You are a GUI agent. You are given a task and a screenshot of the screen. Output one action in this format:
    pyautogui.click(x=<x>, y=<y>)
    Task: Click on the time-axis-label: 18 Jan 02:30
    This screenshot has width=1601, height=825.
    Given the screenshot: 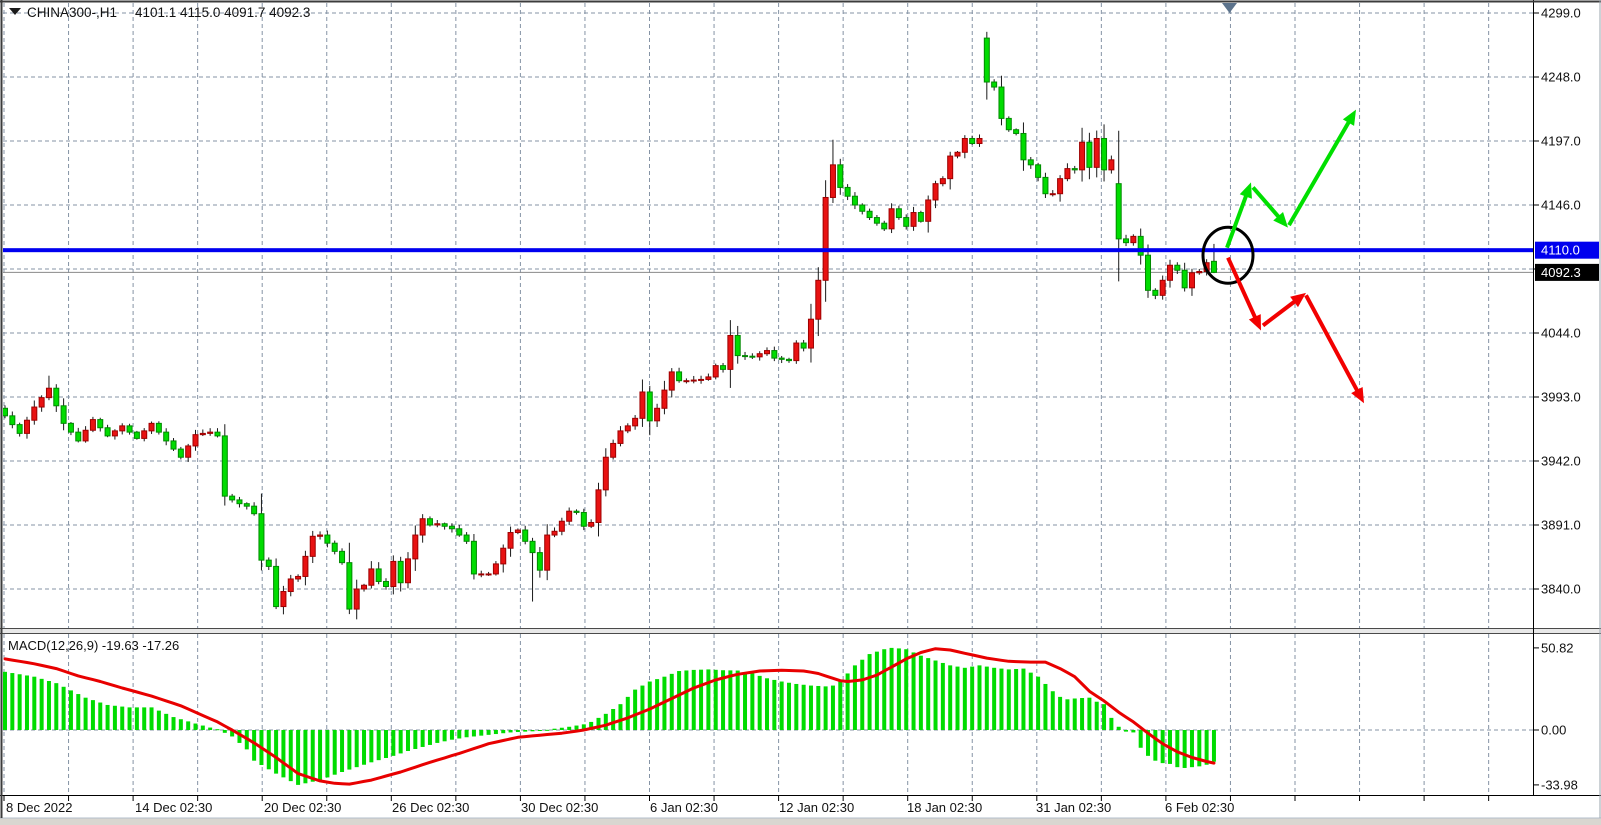 What is the action you would take?
    pyautogui.click(x=944, y=807)
    